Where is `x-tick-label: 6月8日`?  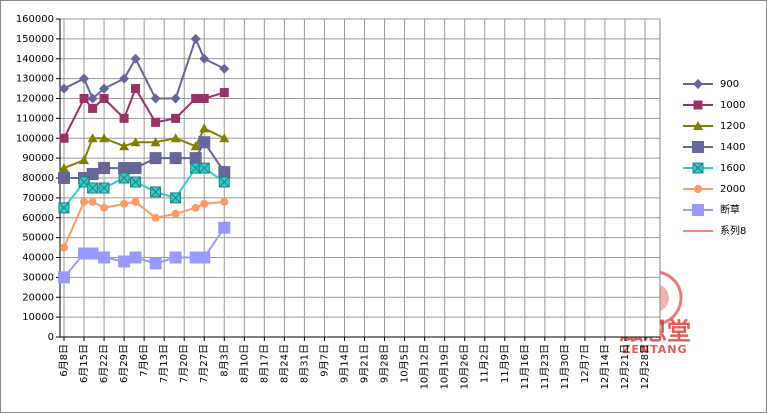
x-tick-label: 6月8日 is located at coordinates (64, 360).